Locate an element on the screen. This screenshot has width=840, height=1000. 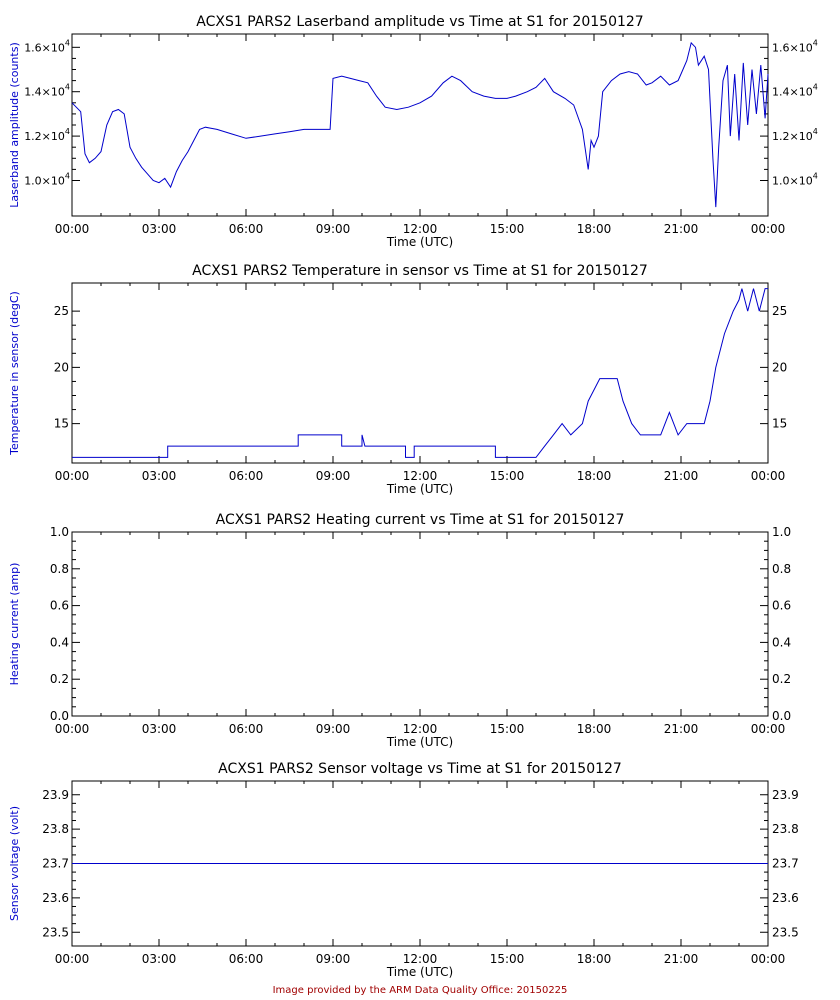
y-axis-label: Temperature in sensor (degC) is located at coordinates (14, 373).